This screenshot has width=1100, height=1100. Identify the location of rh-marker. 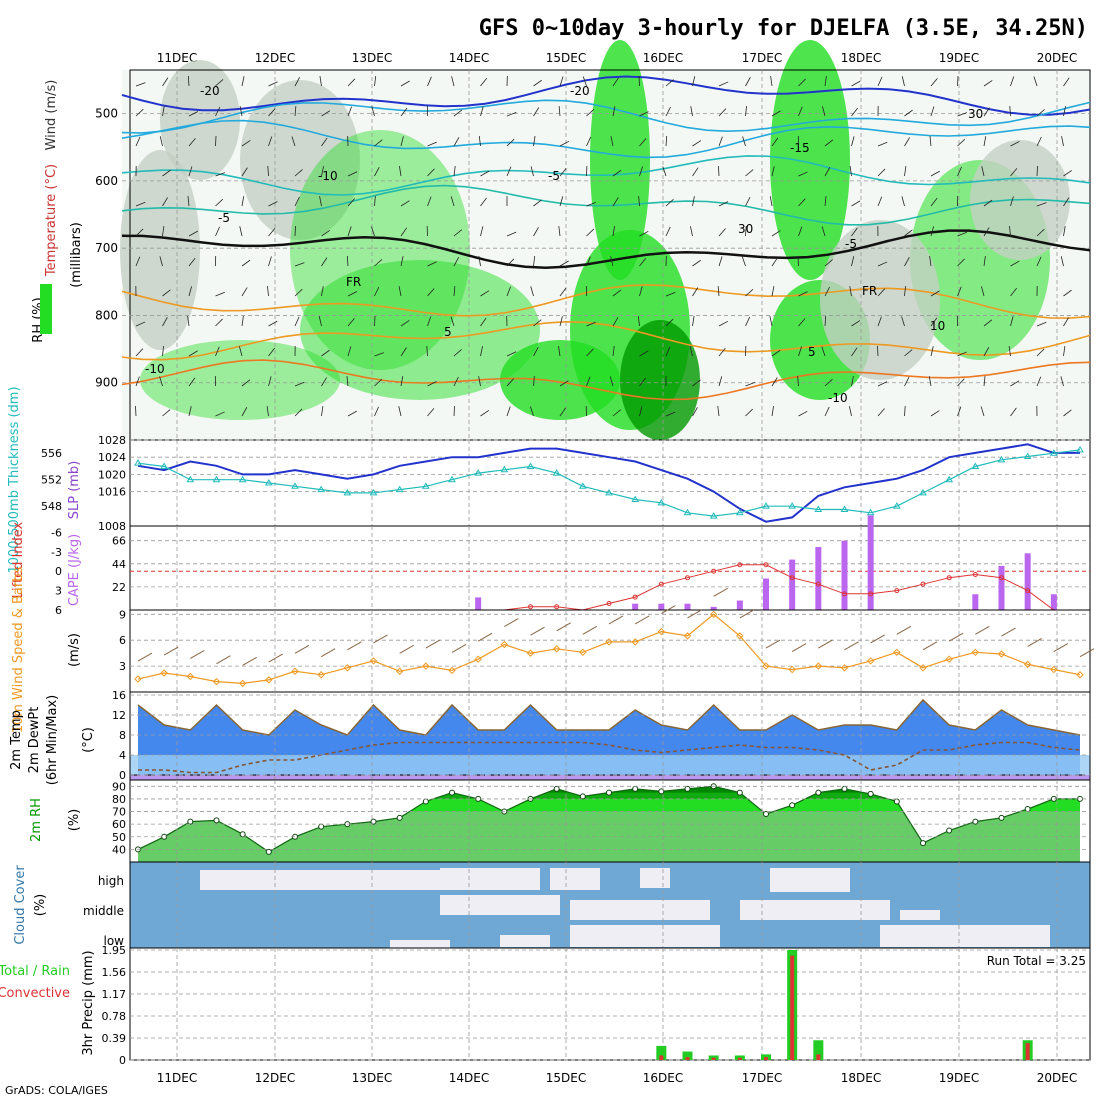
(792, 805).